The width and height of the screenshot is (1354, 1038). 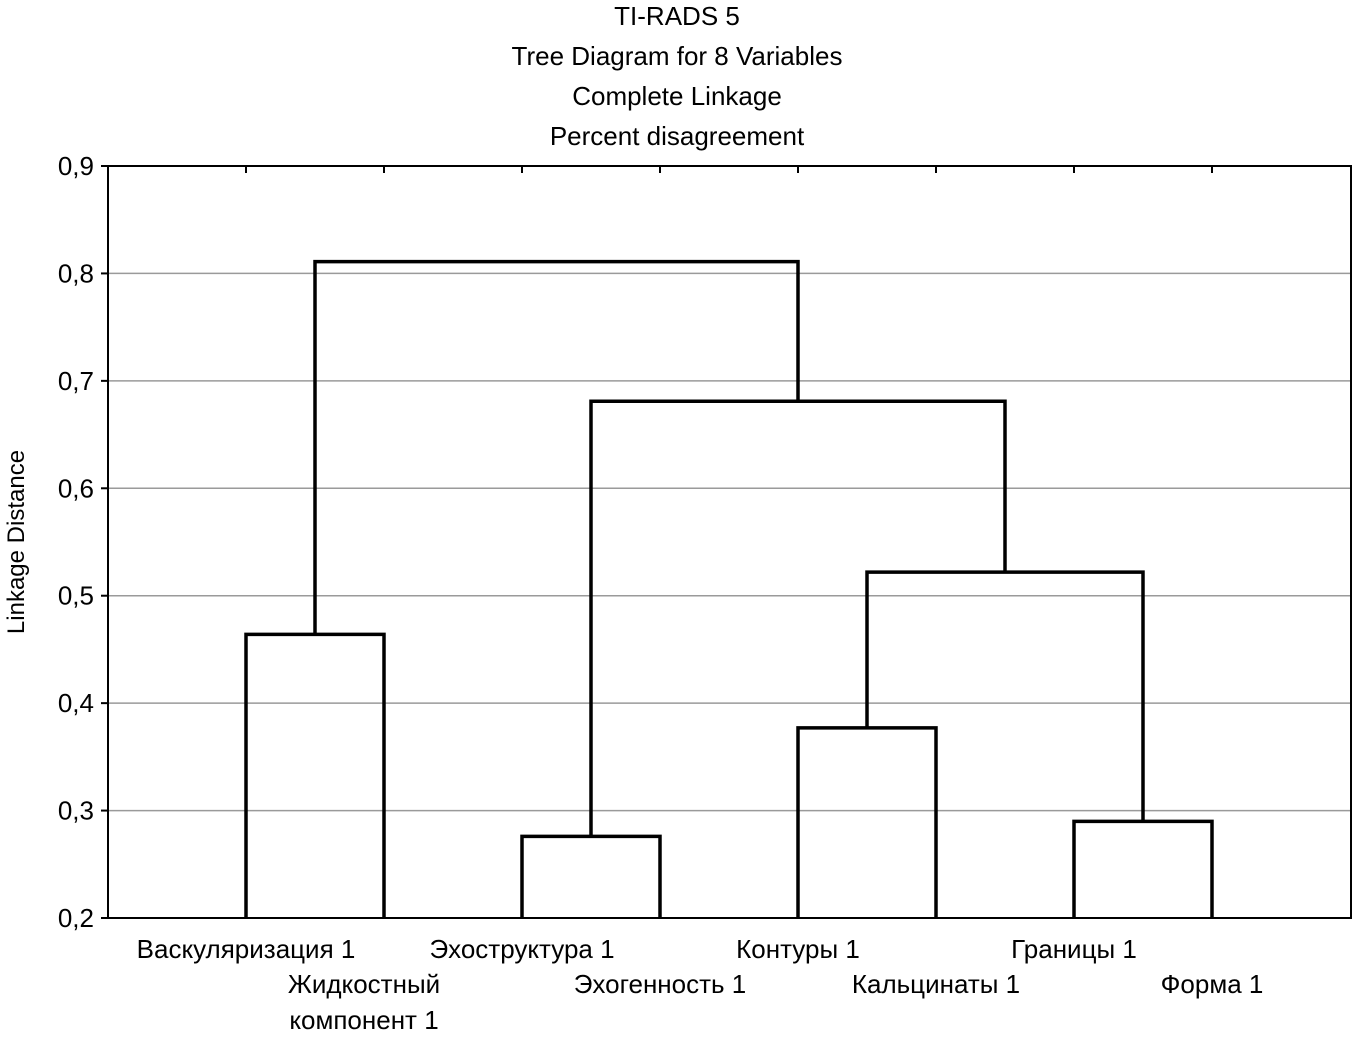 What do you see at coordinates (76, 273) in the screenshot?
I see `y-tick-label: 0,8` at bounding box center [76, 273].